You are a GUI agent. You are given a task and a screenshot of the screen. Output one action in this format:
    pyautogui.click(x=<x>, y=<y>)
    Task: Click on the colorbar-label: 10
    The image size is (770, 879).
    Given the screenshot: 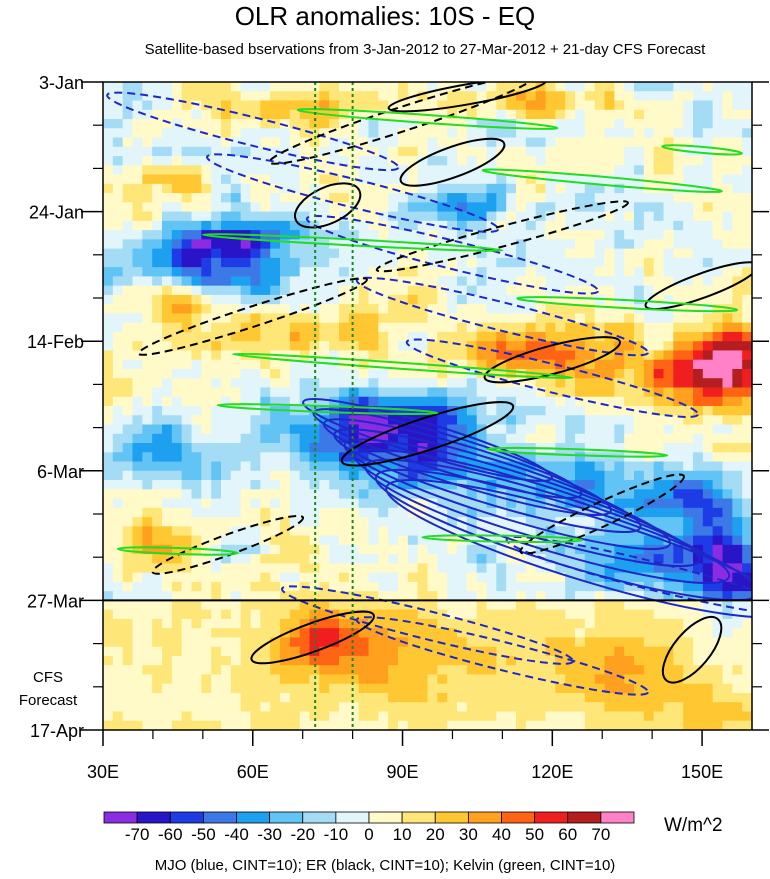 What is the action you would take?
    pyautogui.click(x=402, y=834)
    